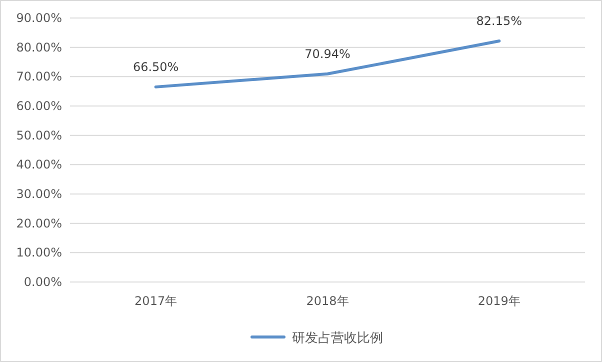 Image resolution: width=602 pixels, height=362 pixels. I want to click on data-label: 66.50%, so click(155, 67).